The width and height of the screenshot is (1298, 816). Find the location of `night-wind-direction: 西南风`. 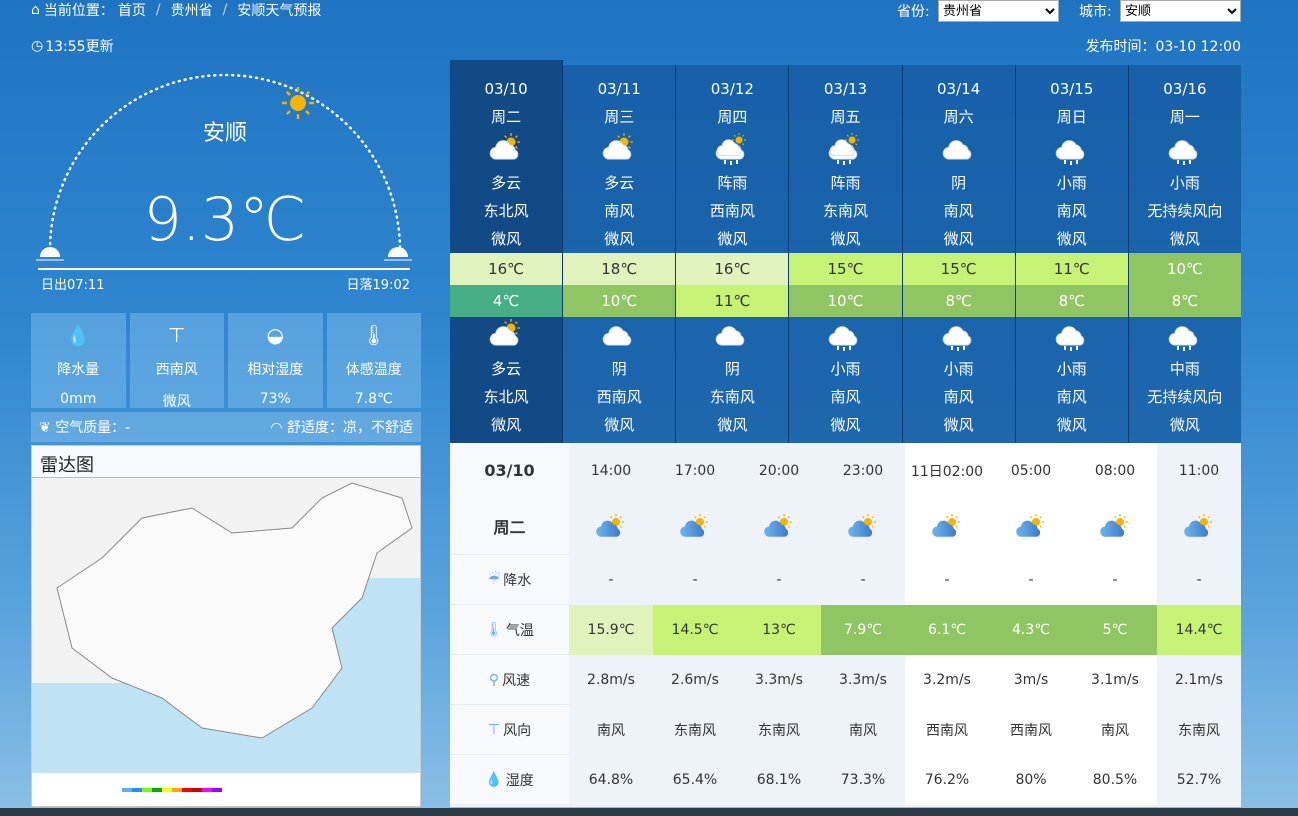

night-wind-direction: 西南风 is located at coordinates (619, 397).